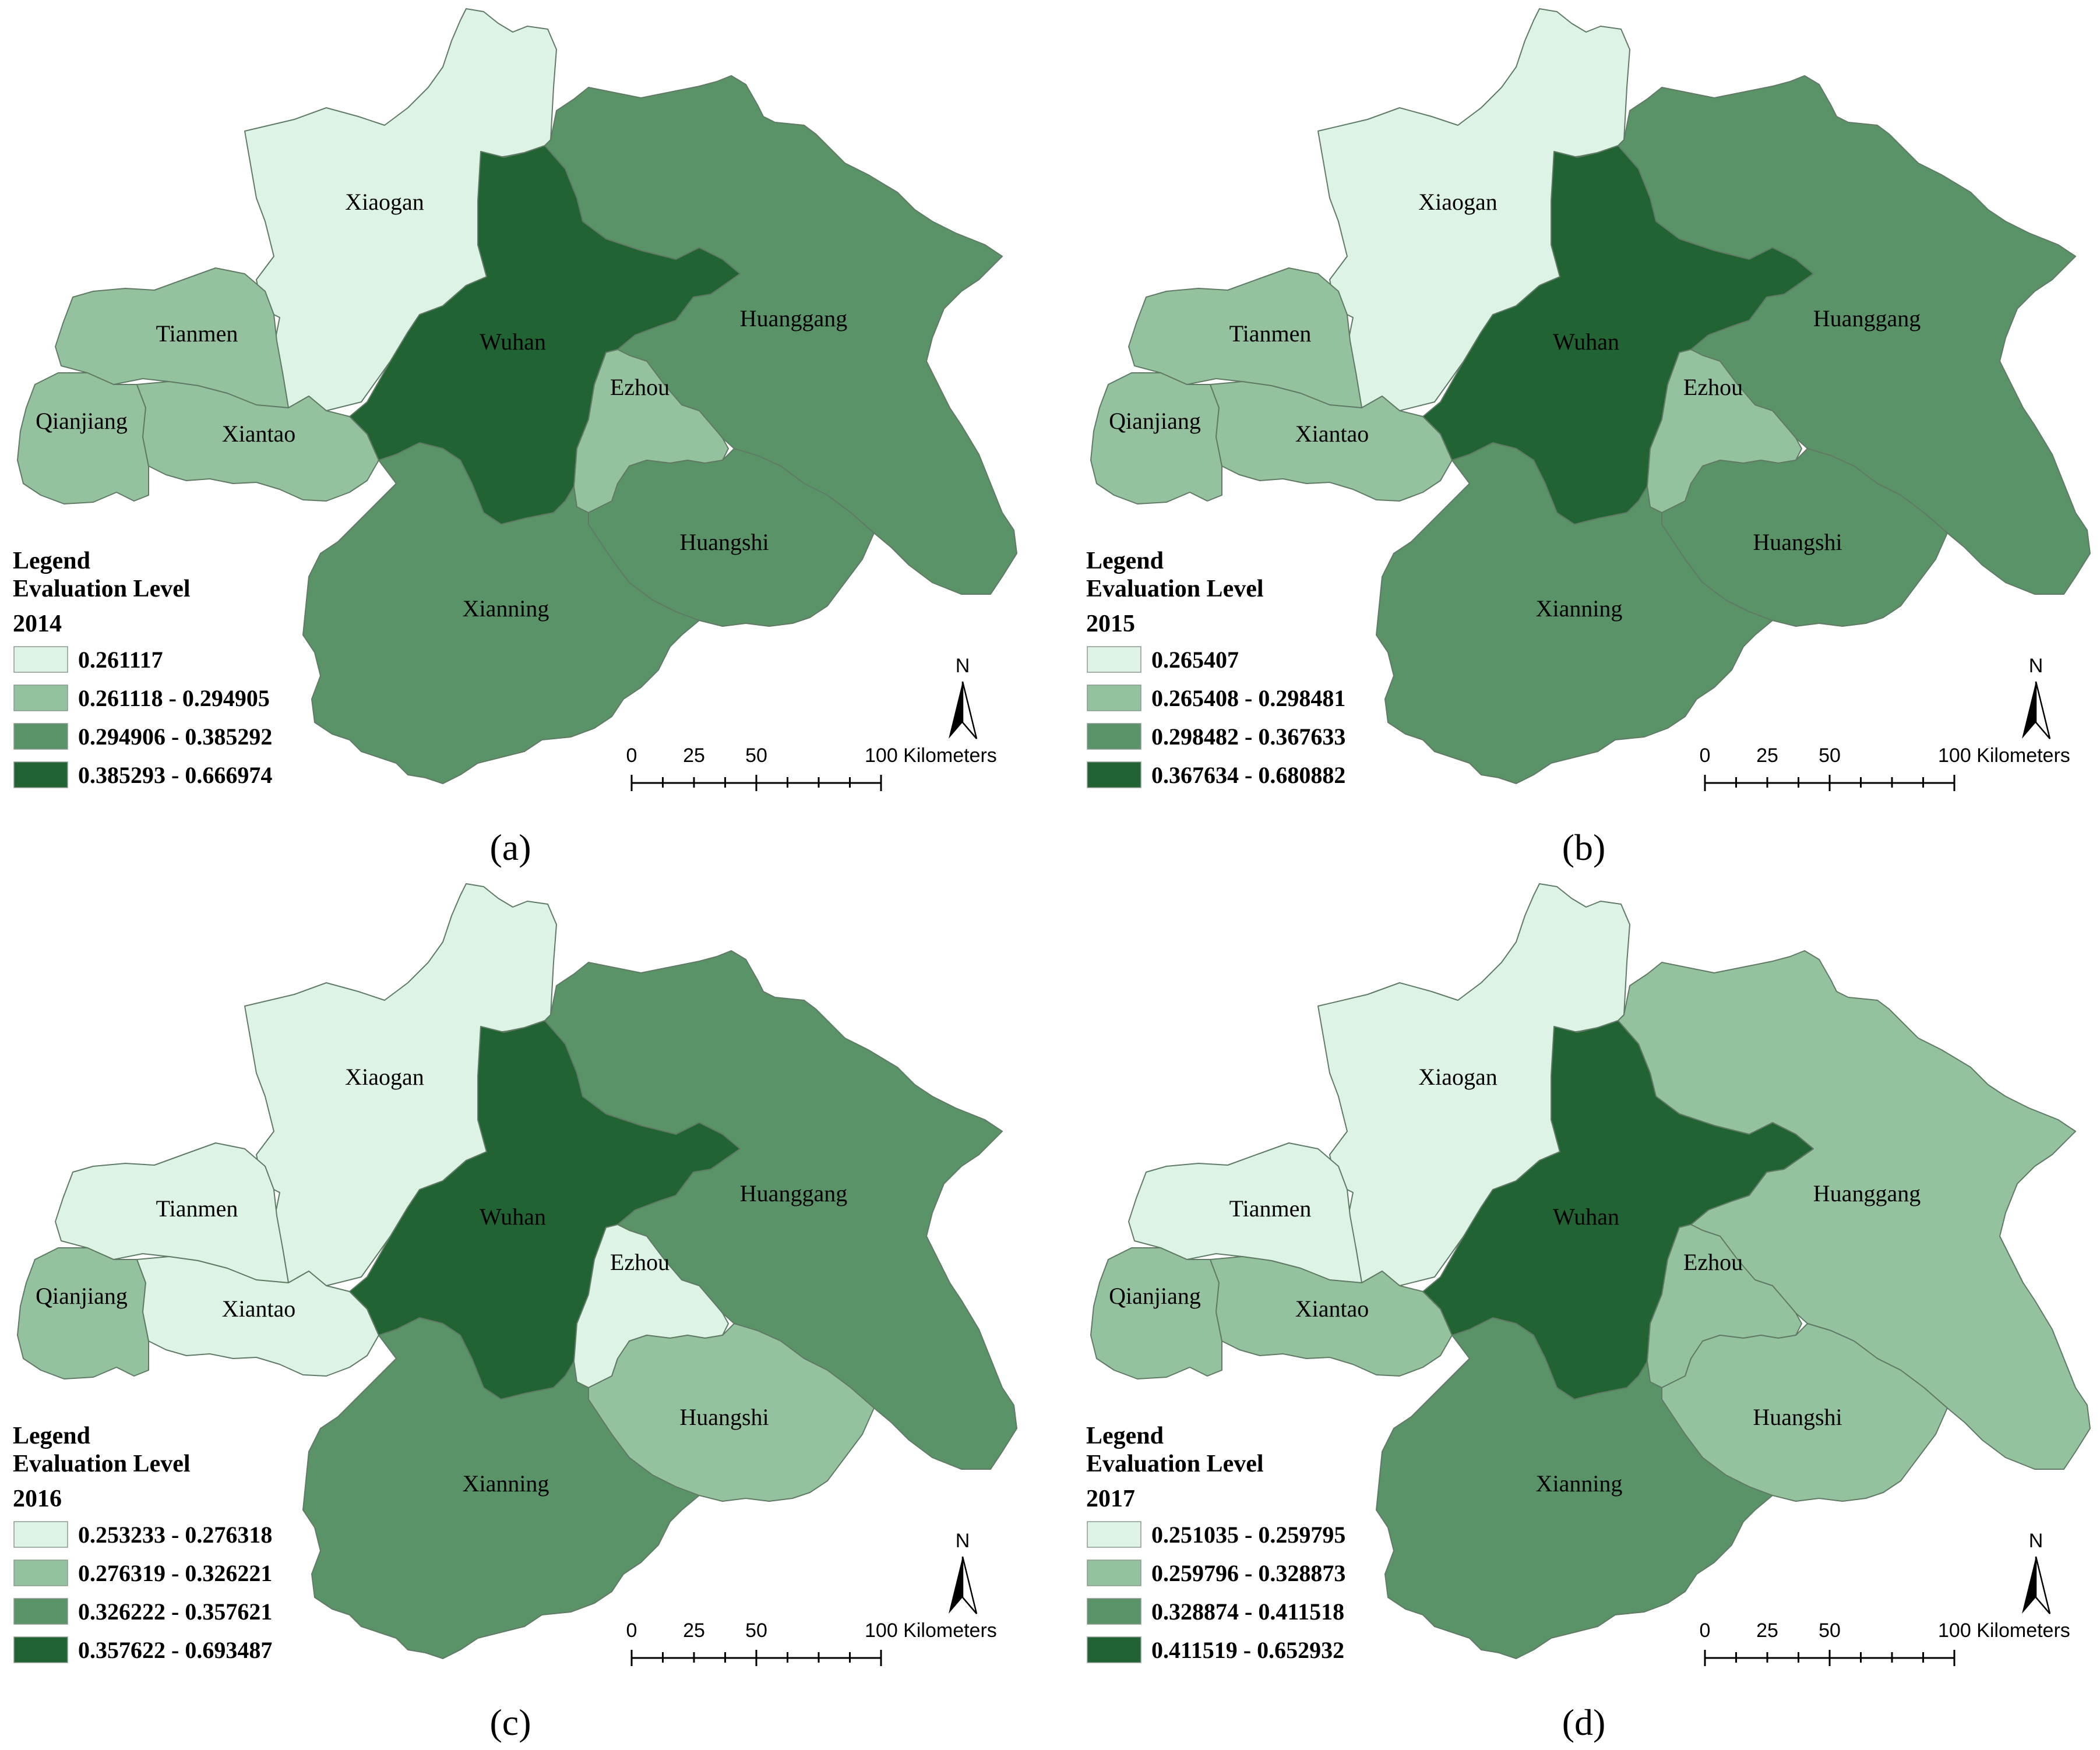 Image resolution: width=2100 pixels, height=1750 pixels. What do you see at coordinates (175, 1573) in the screenshot?
I see `legend-class-2: 0.276319 - 0.326221` at bounding box center [175, 1573].